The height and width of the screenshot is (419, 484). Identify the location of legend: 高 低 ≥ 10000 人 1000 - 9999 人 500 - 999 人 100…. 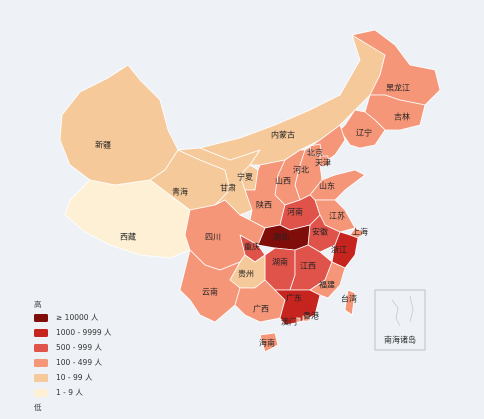
(73, 355).